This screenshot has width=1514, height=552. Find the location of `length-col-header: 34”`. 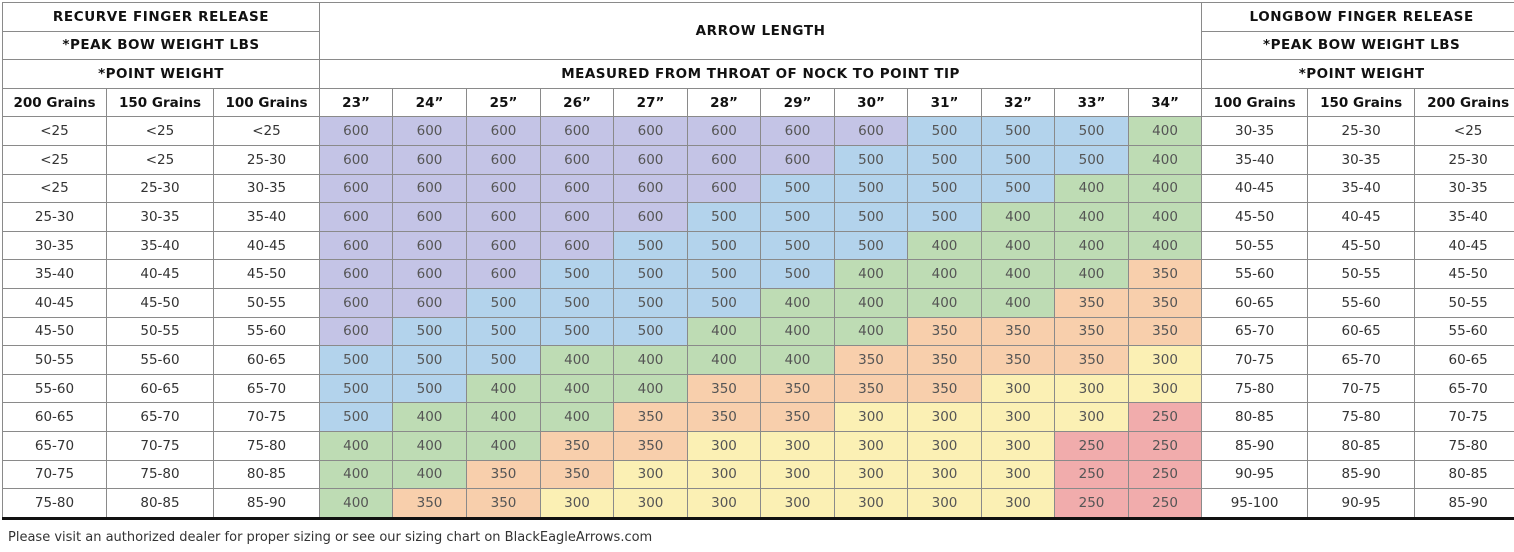

length-col-header: 34” is located at coordinates (1165, 102).